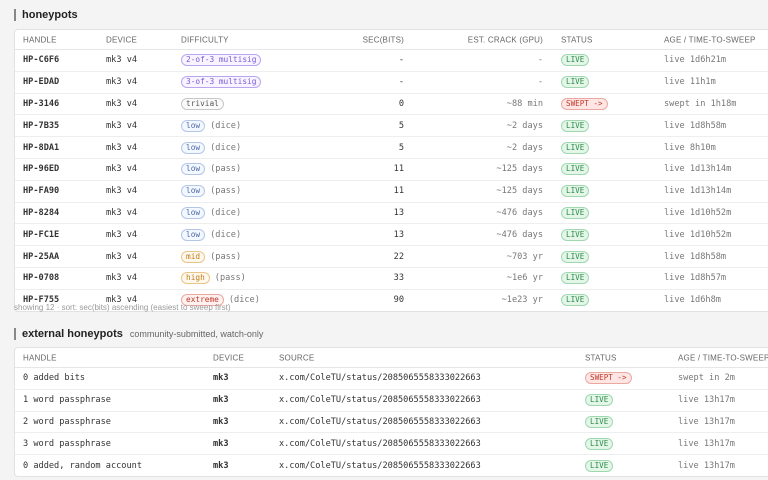 The width and height of the screenshot is (768, 480). Describe the element at coordinates (695, 278) in the screenshot. I see `row-age: live 1d8h57m` at that location.